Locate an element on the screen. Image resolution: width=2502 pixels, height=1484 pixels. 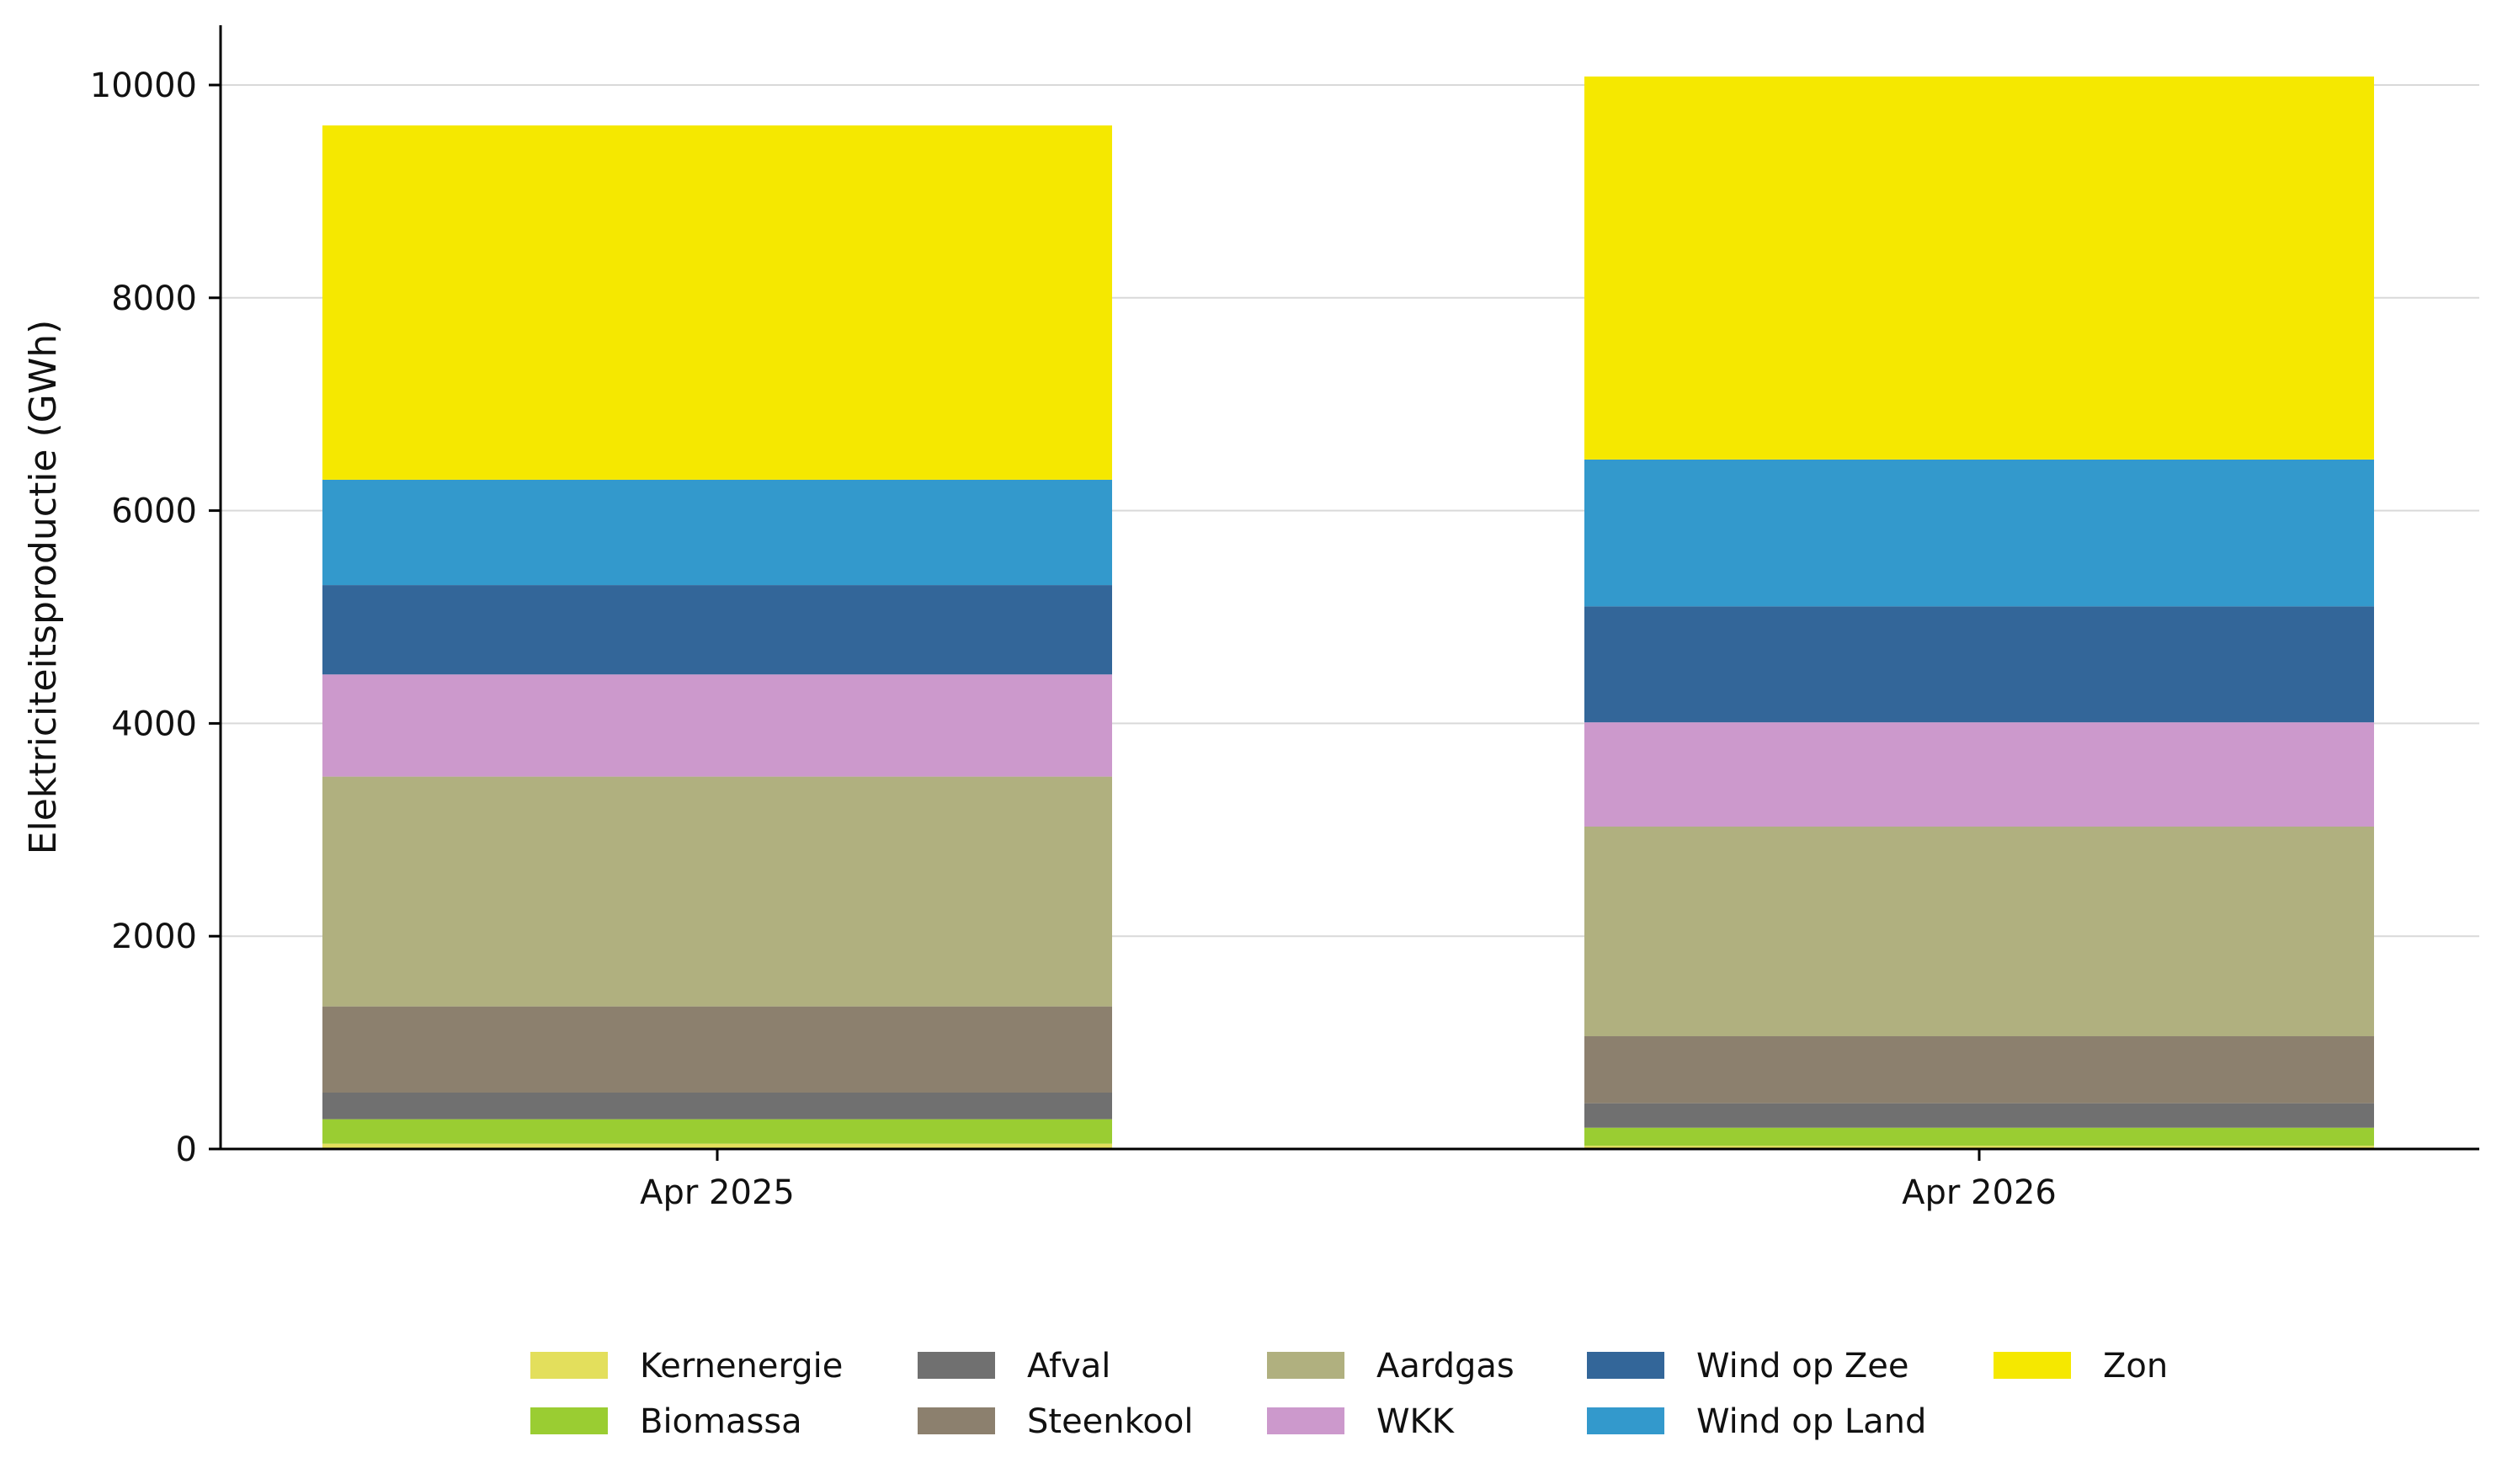
x-tick-label: Apr 2025 is located at coordinates (717, 1192).